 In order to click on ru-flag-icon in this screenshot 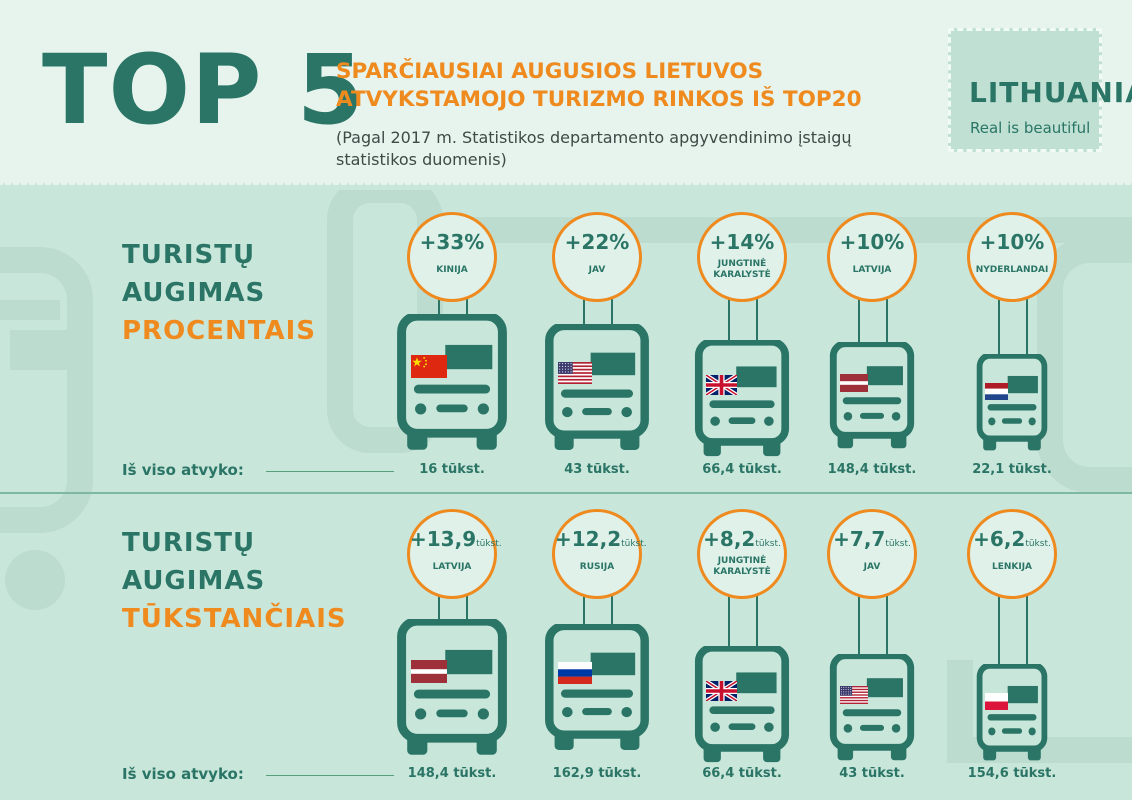, I will do `click(575, 673)`.